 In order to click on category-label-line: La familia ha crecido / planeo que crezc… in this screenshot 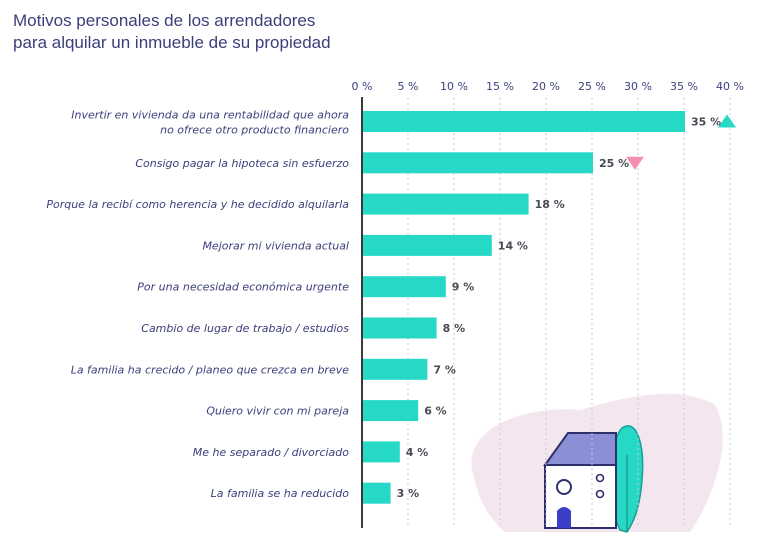, I will do `click(210, 369)`.